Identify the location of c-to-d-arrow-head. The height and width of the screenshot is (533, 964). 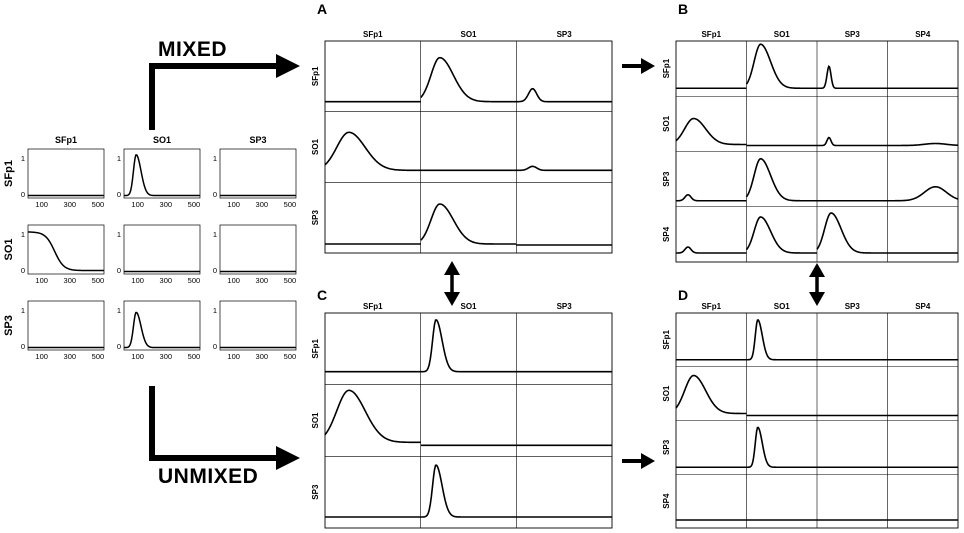
(648, 461).